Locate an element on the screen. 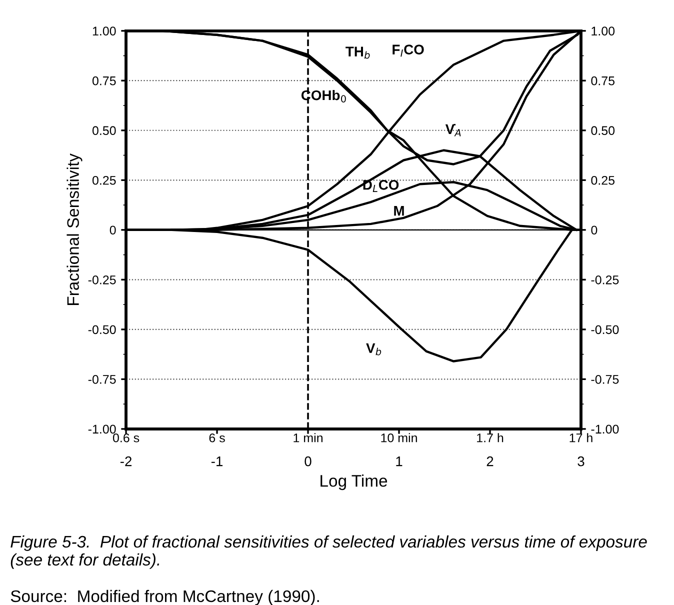 The image size is (674, 605). y2-tick-label: -1.00 is located at coordinates (605, 429).